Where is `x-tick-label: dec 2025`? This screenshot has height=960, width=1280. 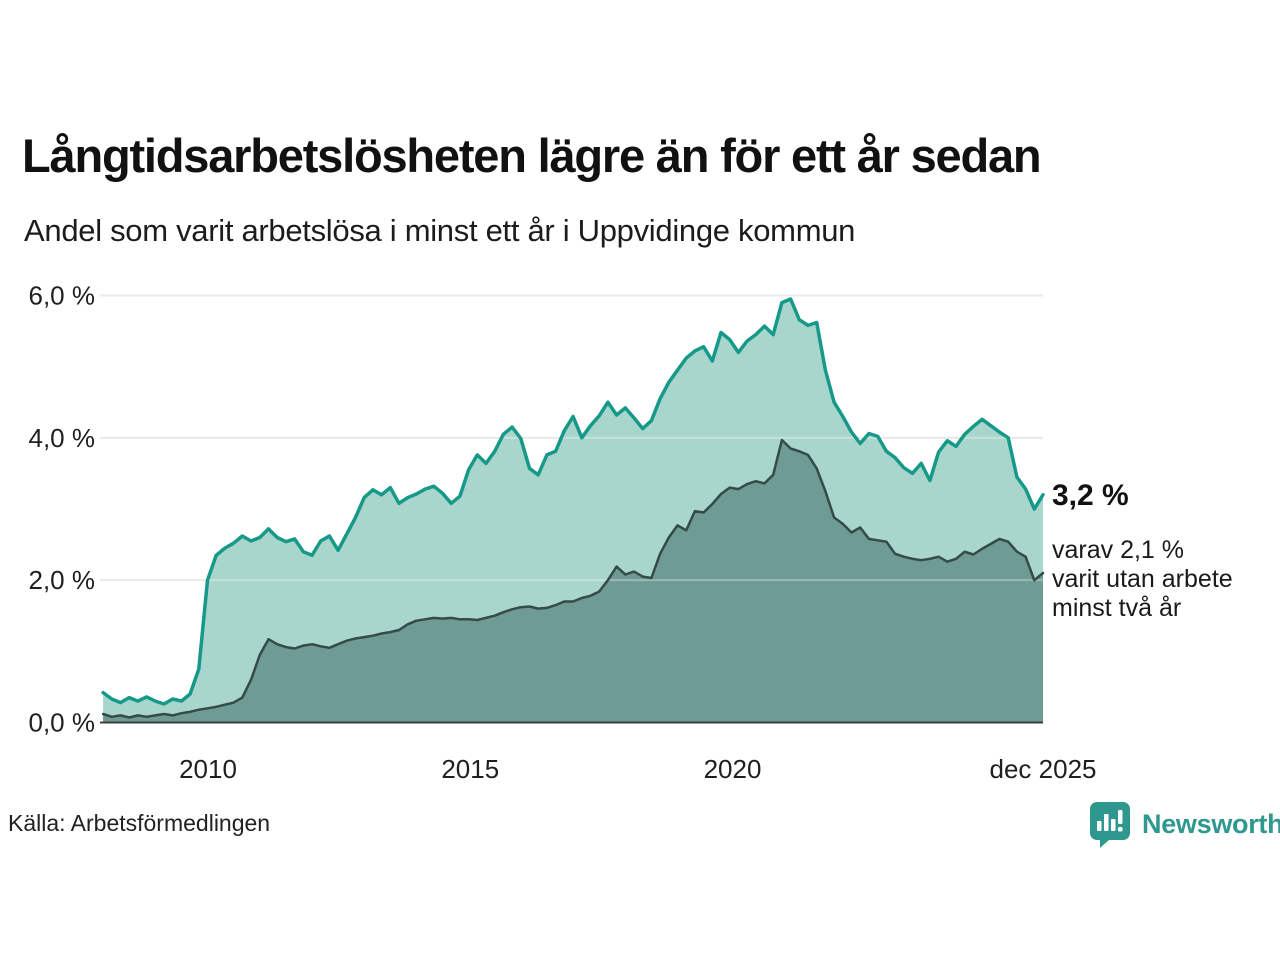 x-tick-label: dec 2025 is located at coordinates (1043, 767).